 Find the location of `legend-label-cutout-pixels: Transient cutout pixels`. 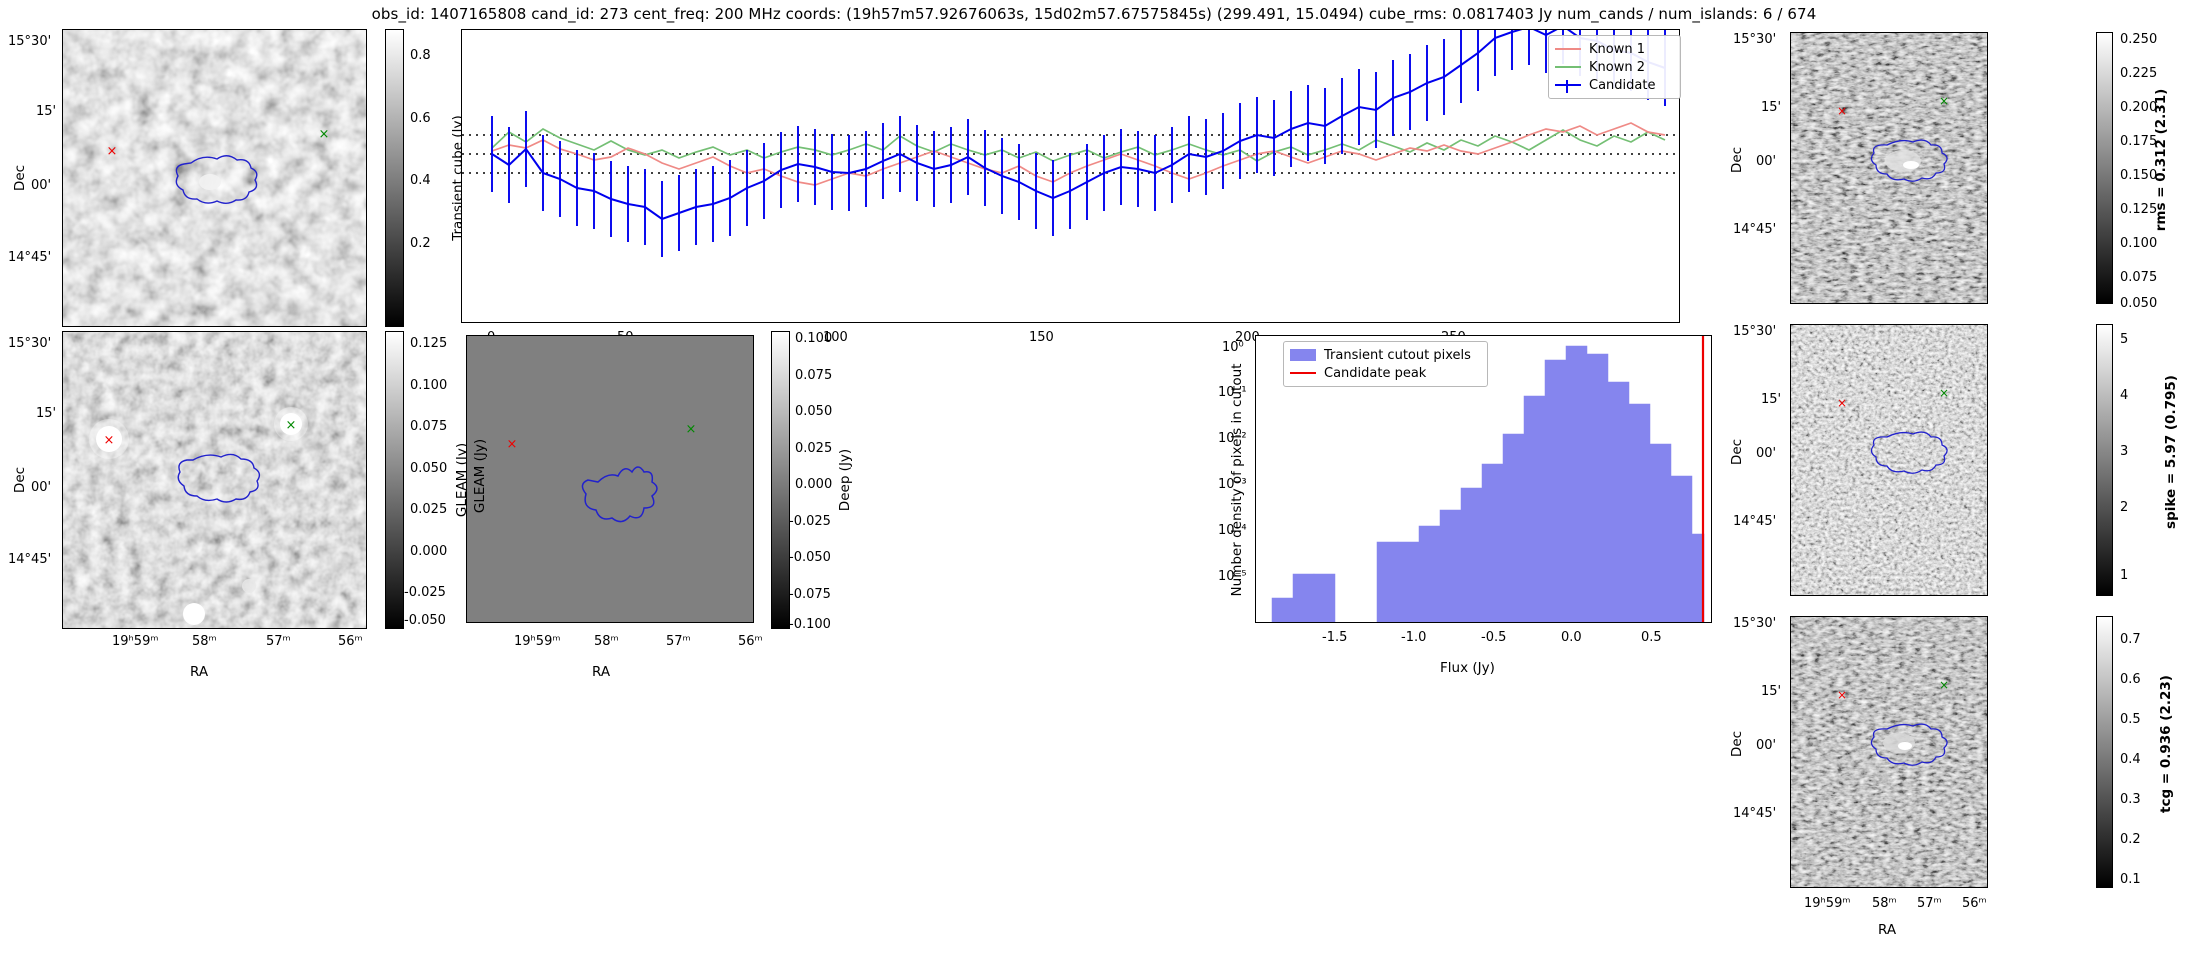

legend-label-cutout-pixels: Transient cutout pixels is located at coordinates (1397, 355).